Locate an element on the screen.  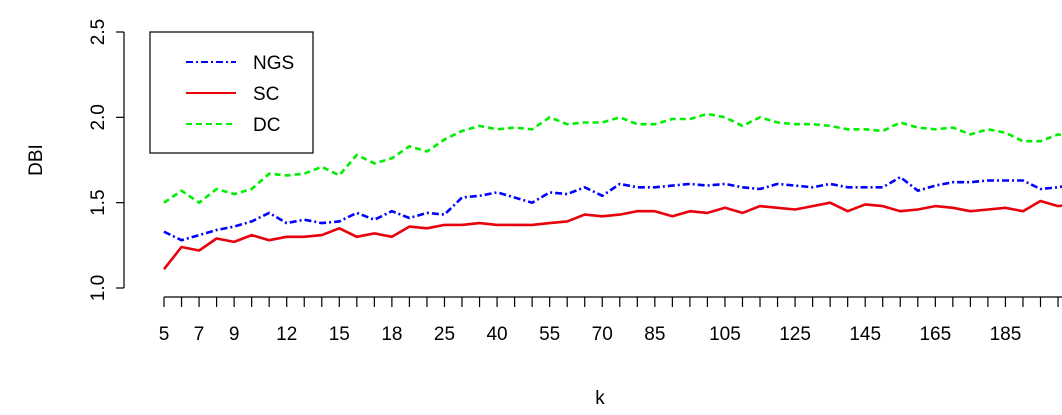
x-tick-label: 145 is located at coordinates (865, 334).